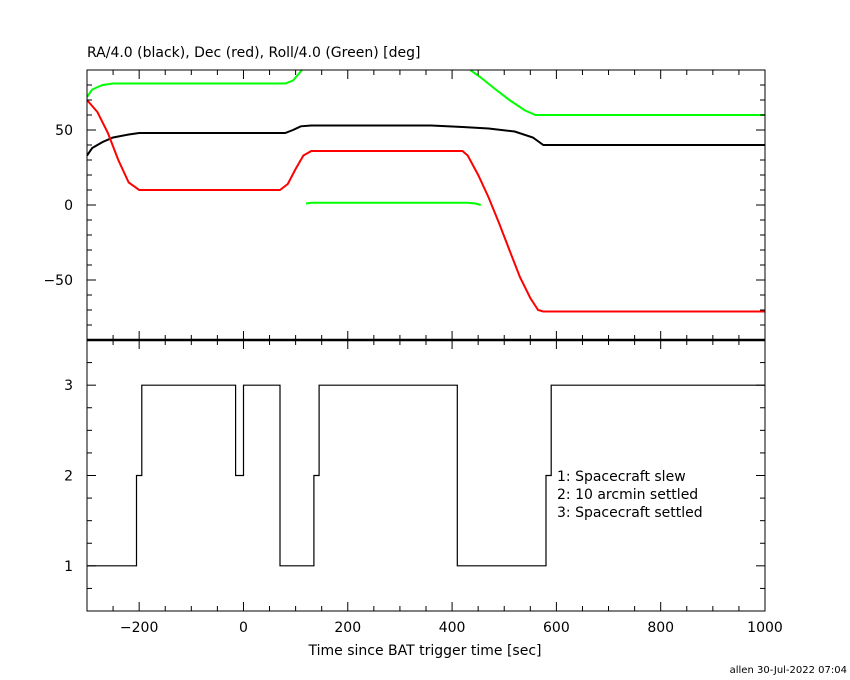 This screenshot has width=850, height=680. Describe the element at coordinates (765, 628) in the screenshot. I see `xtick-label: 1000` at that location.